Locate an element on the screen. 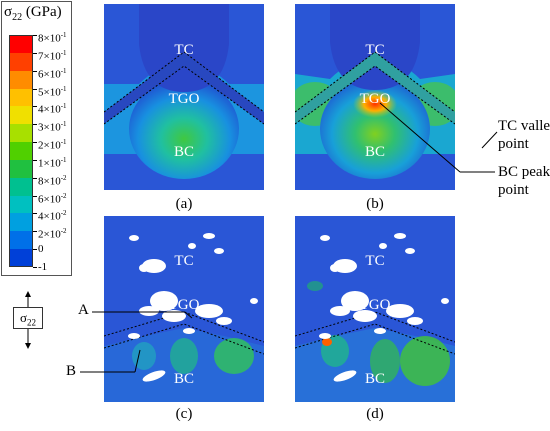 The width and height of the screenshot is (550, 431). colorbar-tick-label: 2×10⁻¹ is located at coordinates (52, 145).